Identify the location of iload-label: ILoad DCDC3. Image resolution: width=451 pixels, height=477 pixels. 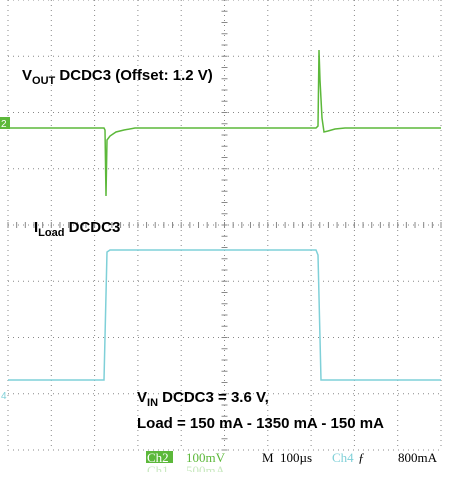
(77, 229).